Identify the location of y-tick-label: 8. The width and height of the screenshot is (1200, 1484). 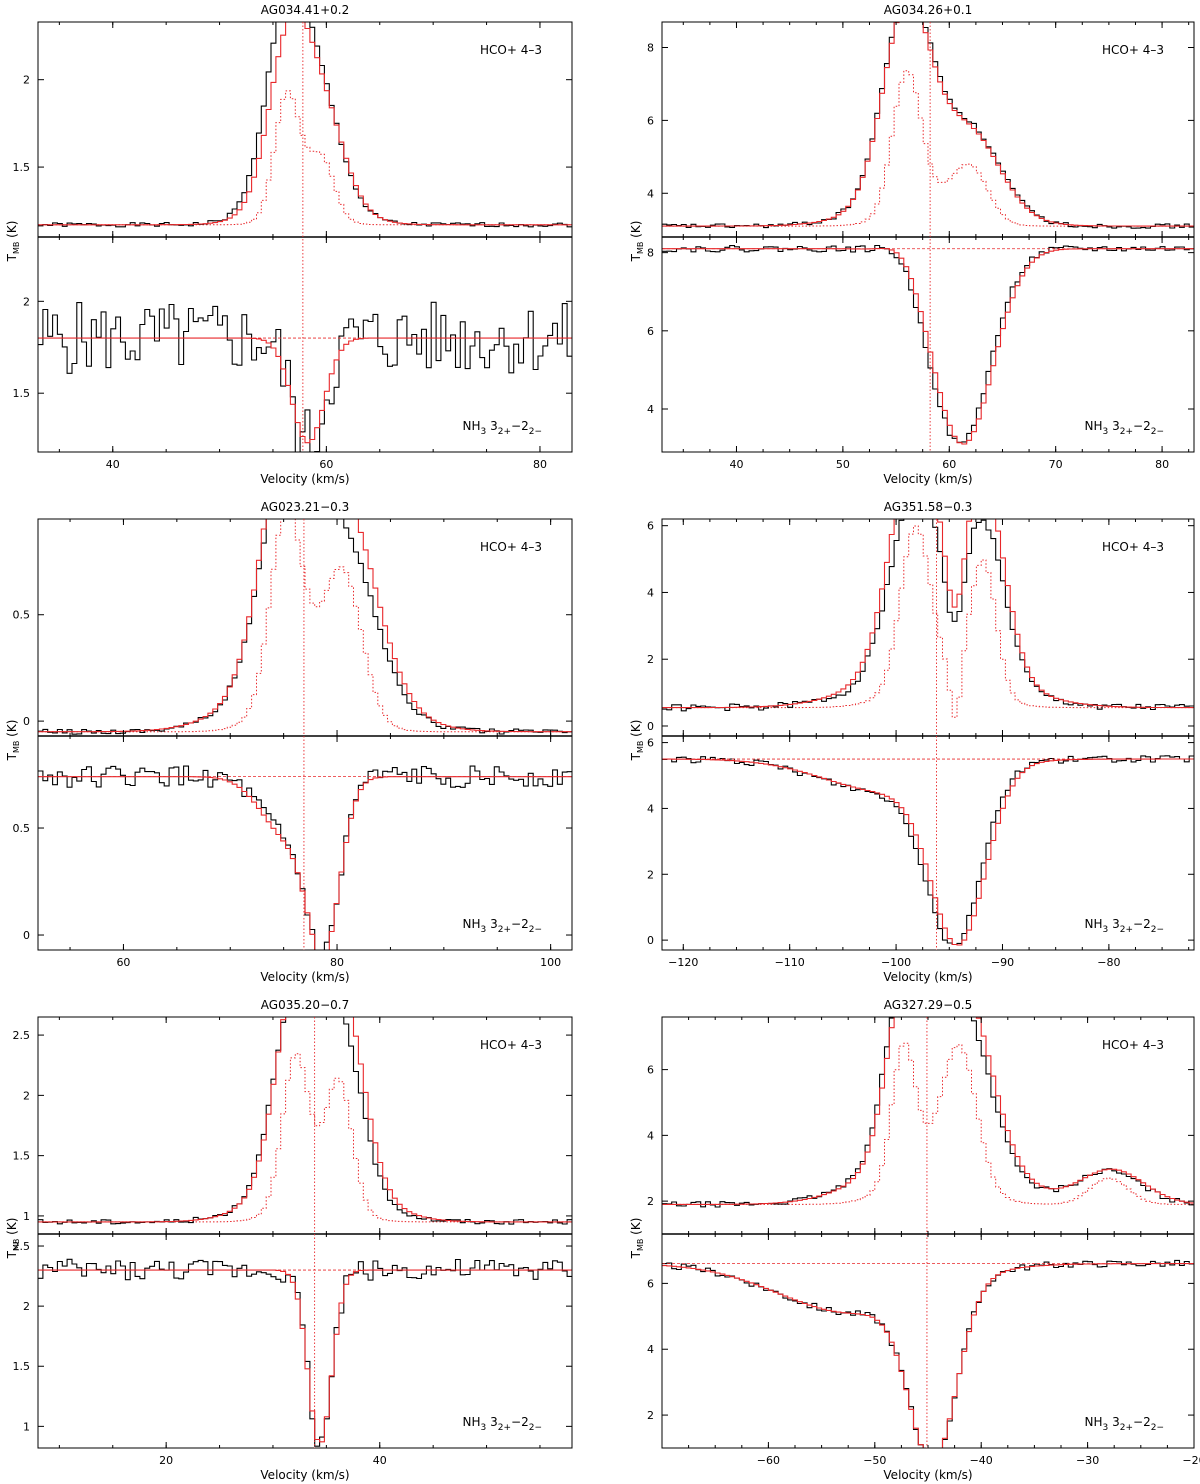
(650, 48).